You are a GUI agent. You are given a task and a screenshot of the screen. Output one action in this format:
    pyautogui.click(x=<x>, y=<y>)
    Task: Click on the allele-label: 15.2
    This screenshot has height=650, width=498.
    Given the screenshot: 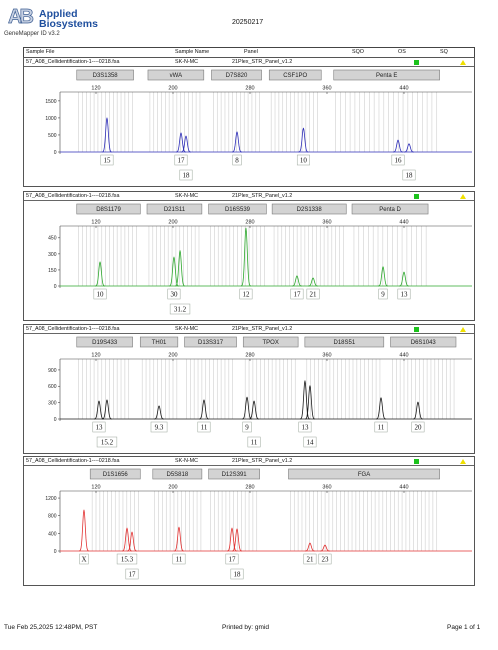 What is the action you would take?
    pyautogui.click(x=107, y=442)
    